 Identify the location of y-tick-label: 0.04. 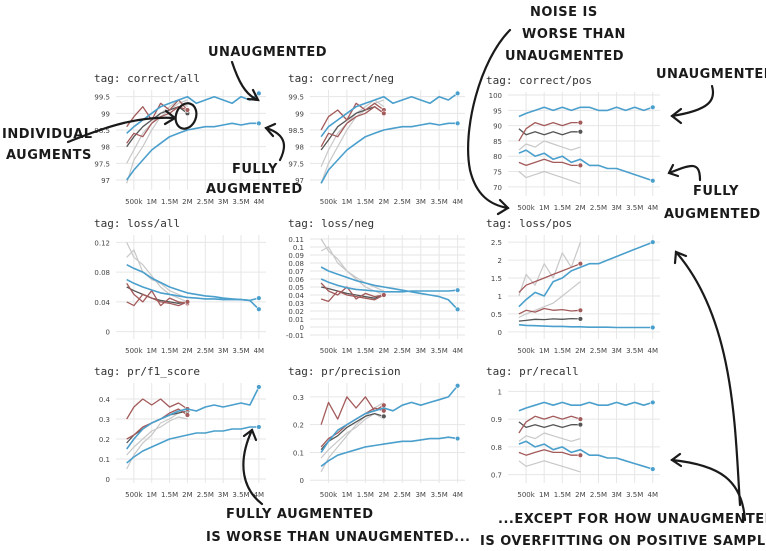
(296, 296).